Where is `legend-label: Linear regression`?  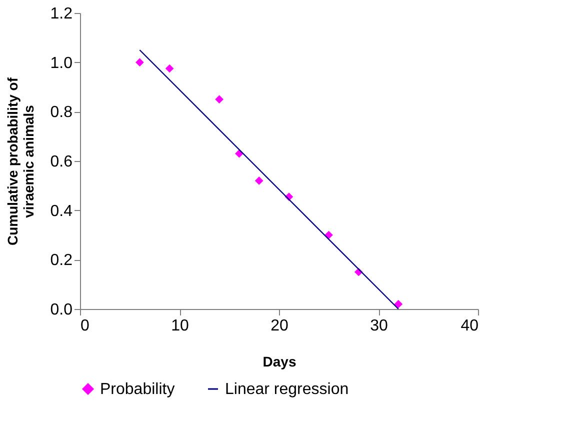 legend-label: Linear regression is located at coordinates (287, 389).